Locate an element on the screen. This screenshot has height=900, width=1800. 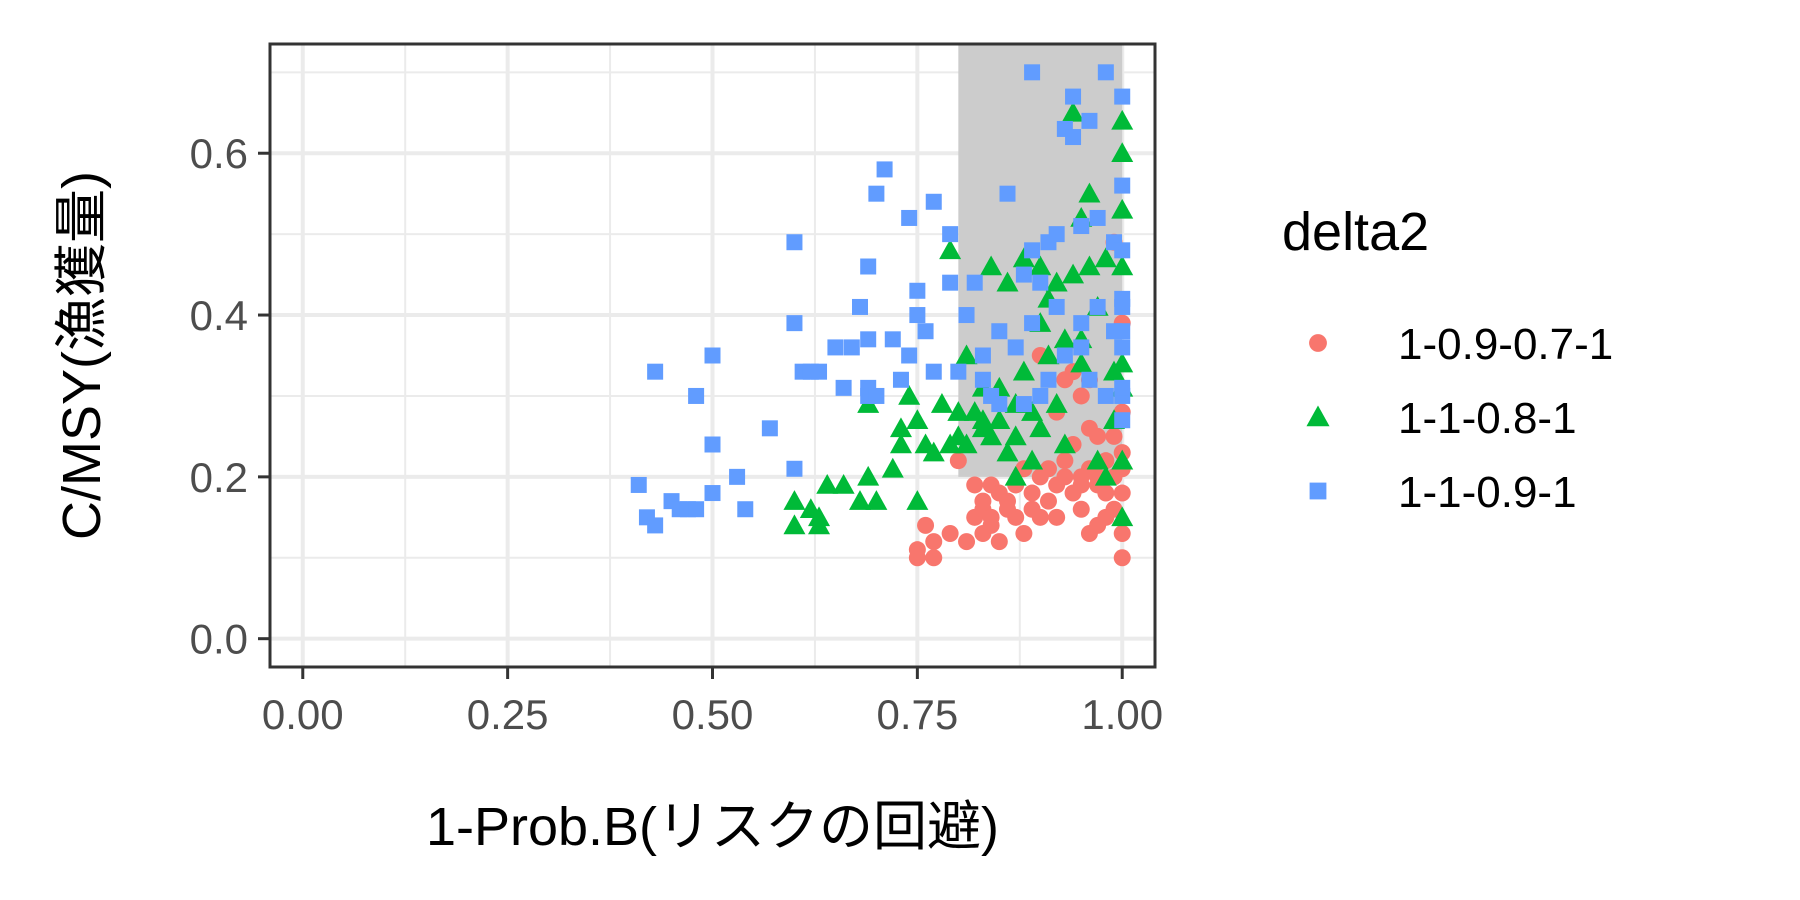
legend-label: 1-1-0.8-1 is located at coordinates (1487, 418).